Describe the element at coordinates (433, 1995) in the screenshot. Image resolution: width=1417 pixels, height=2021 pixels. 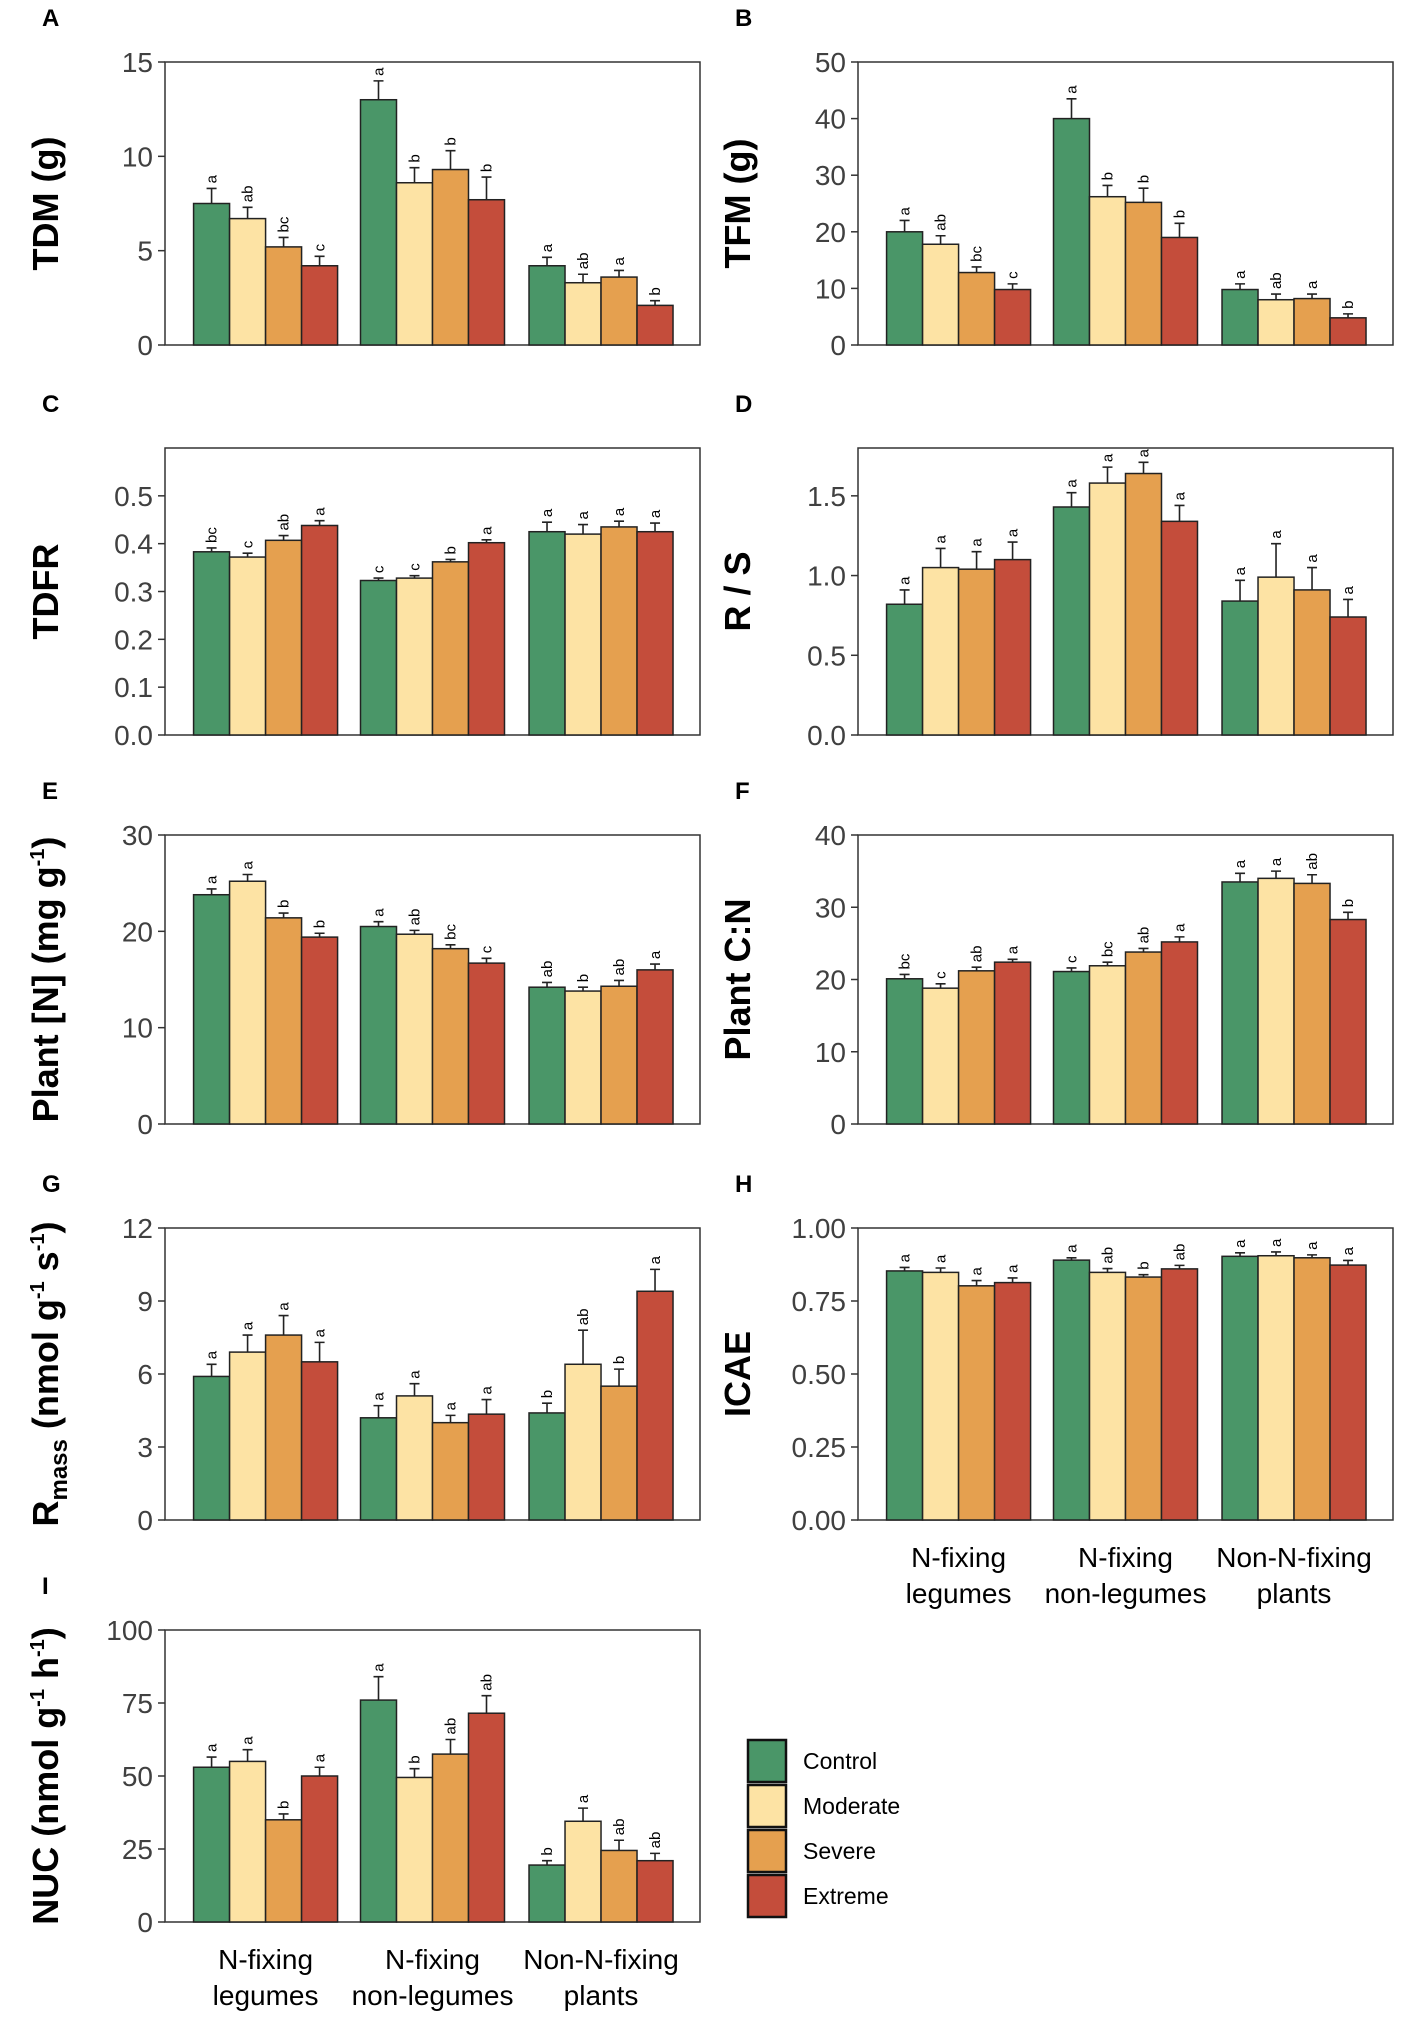
I see `panel-I-category-label: non-legumes` at that location.